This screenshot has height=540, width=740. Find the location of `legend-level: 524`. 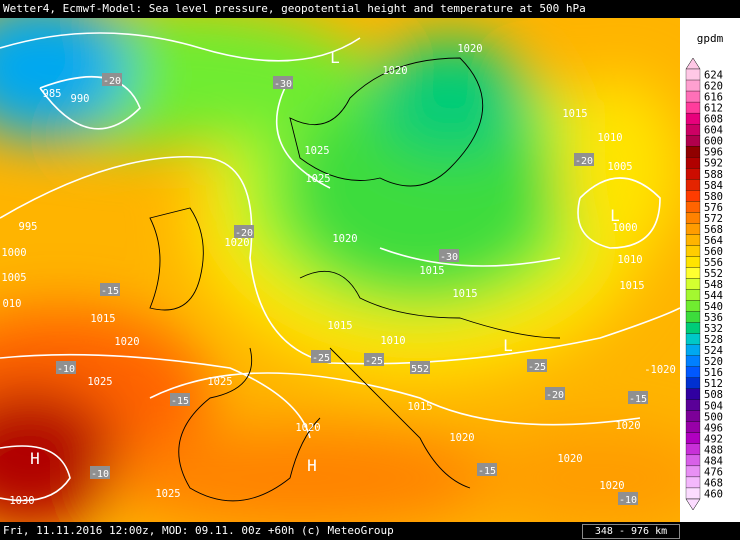

legend-level: 524 is located at coordinates (713, 351).